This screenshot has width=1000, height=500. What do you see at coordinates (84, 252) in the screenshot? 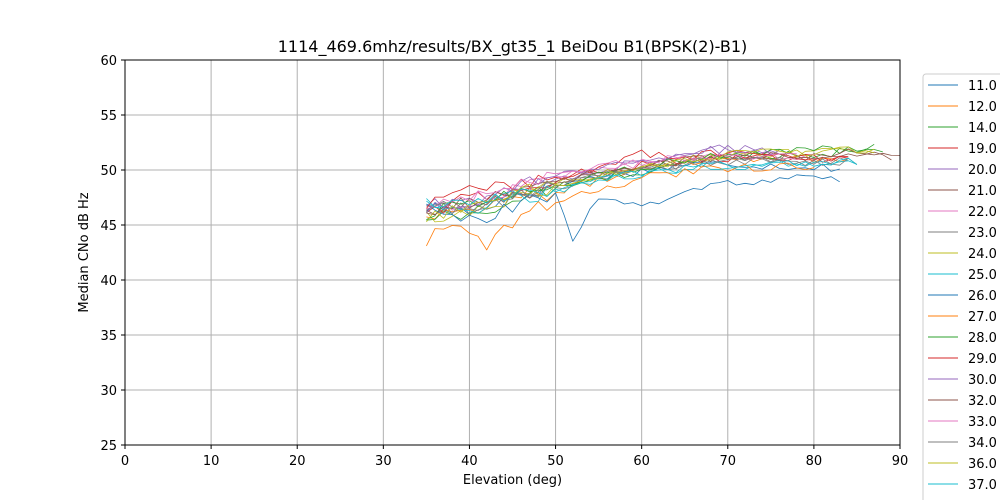
I see `y-axis-label: Median CNo dB Hz` at bounding box center [84, 252].